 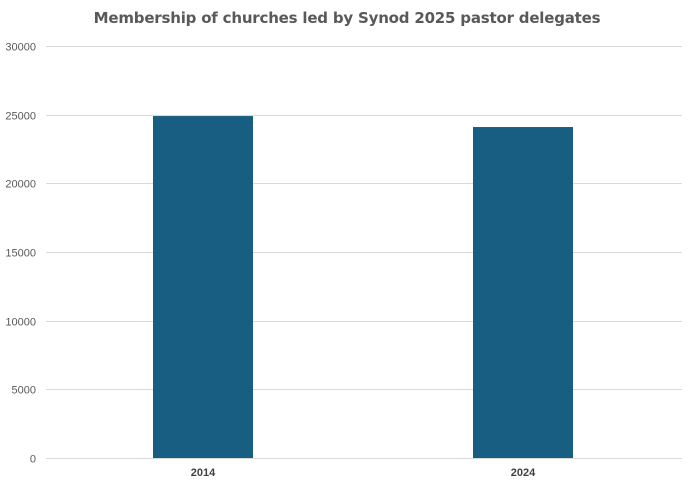 What do you see at coordinates (20, 323) in the screenshot?
I see `y-tick-label: 10000` at bounding box center [20, 323].